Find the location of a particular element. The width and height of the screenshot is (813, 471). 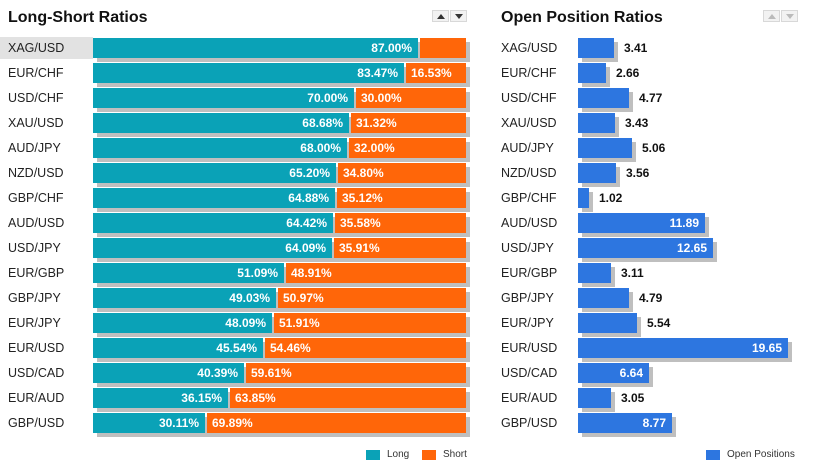

pair-label: XAG/USD is located at coordinates (529, 48).